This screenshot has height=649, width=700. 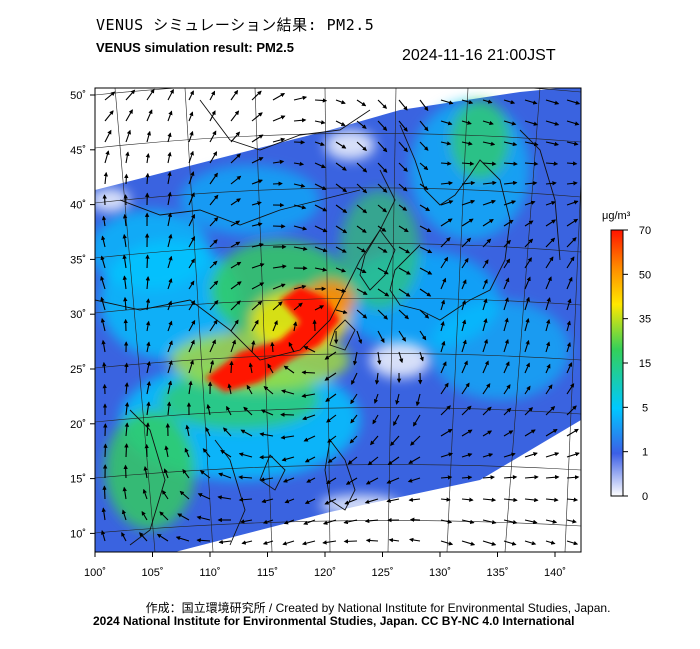 I want to click on lon-tick-label: 115˚, so click(x=267, y=573).